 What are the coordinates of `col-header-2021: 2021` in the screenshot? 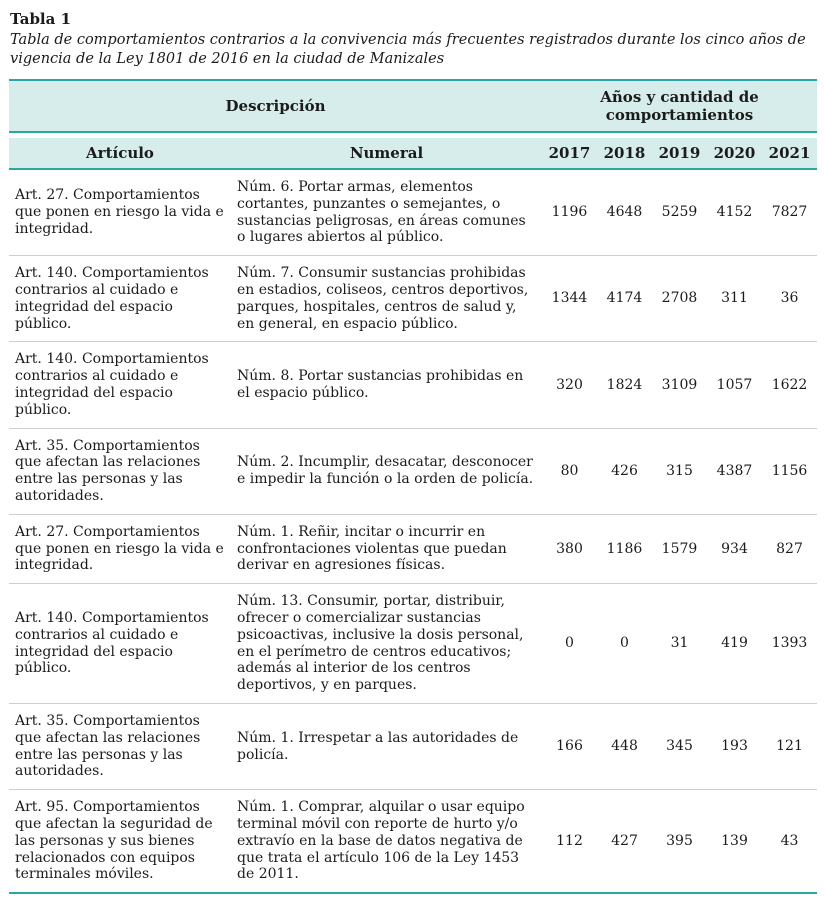 It's located at (790, 154).